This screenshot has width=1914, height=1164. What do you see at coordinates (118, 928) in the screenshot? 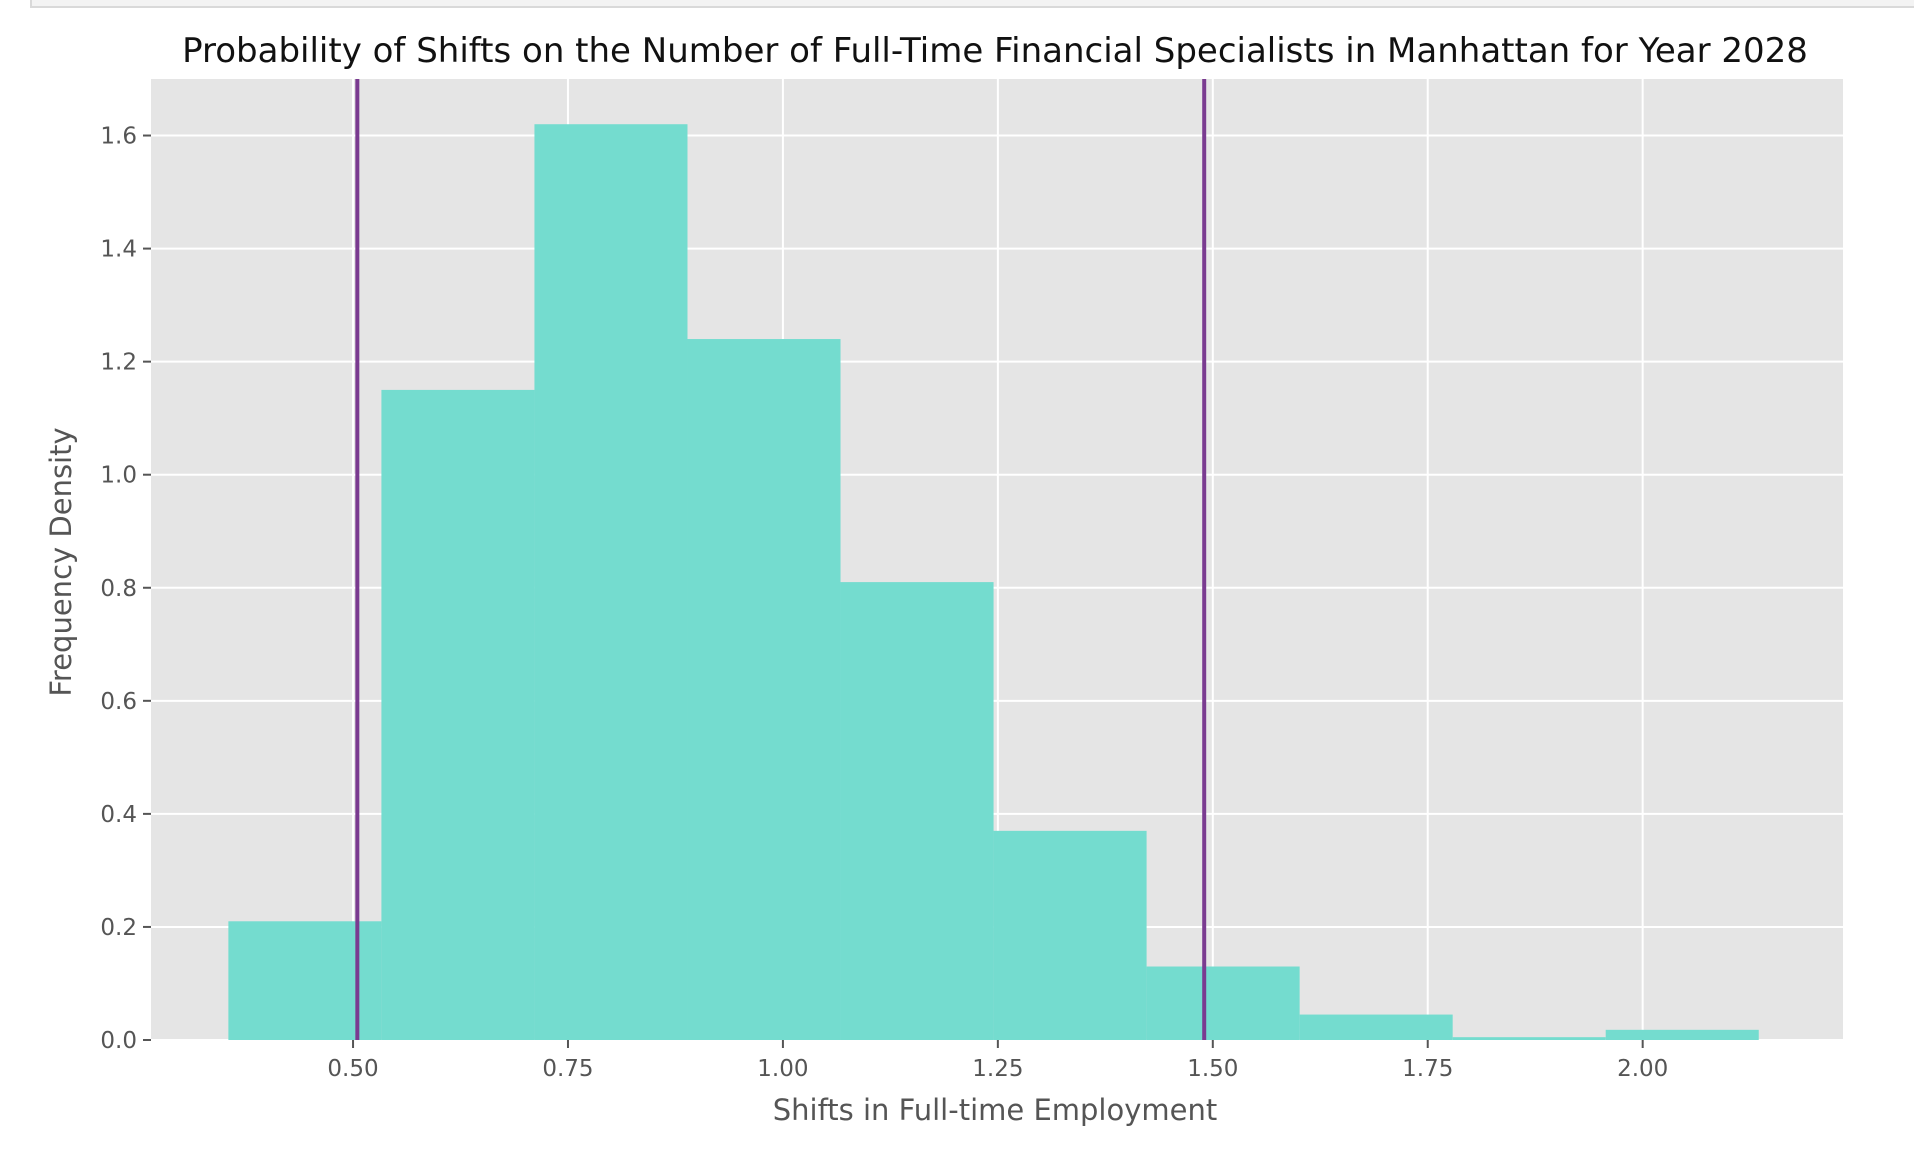
I see `y-tick-label: 0.2` at bounding box center [118, 928].